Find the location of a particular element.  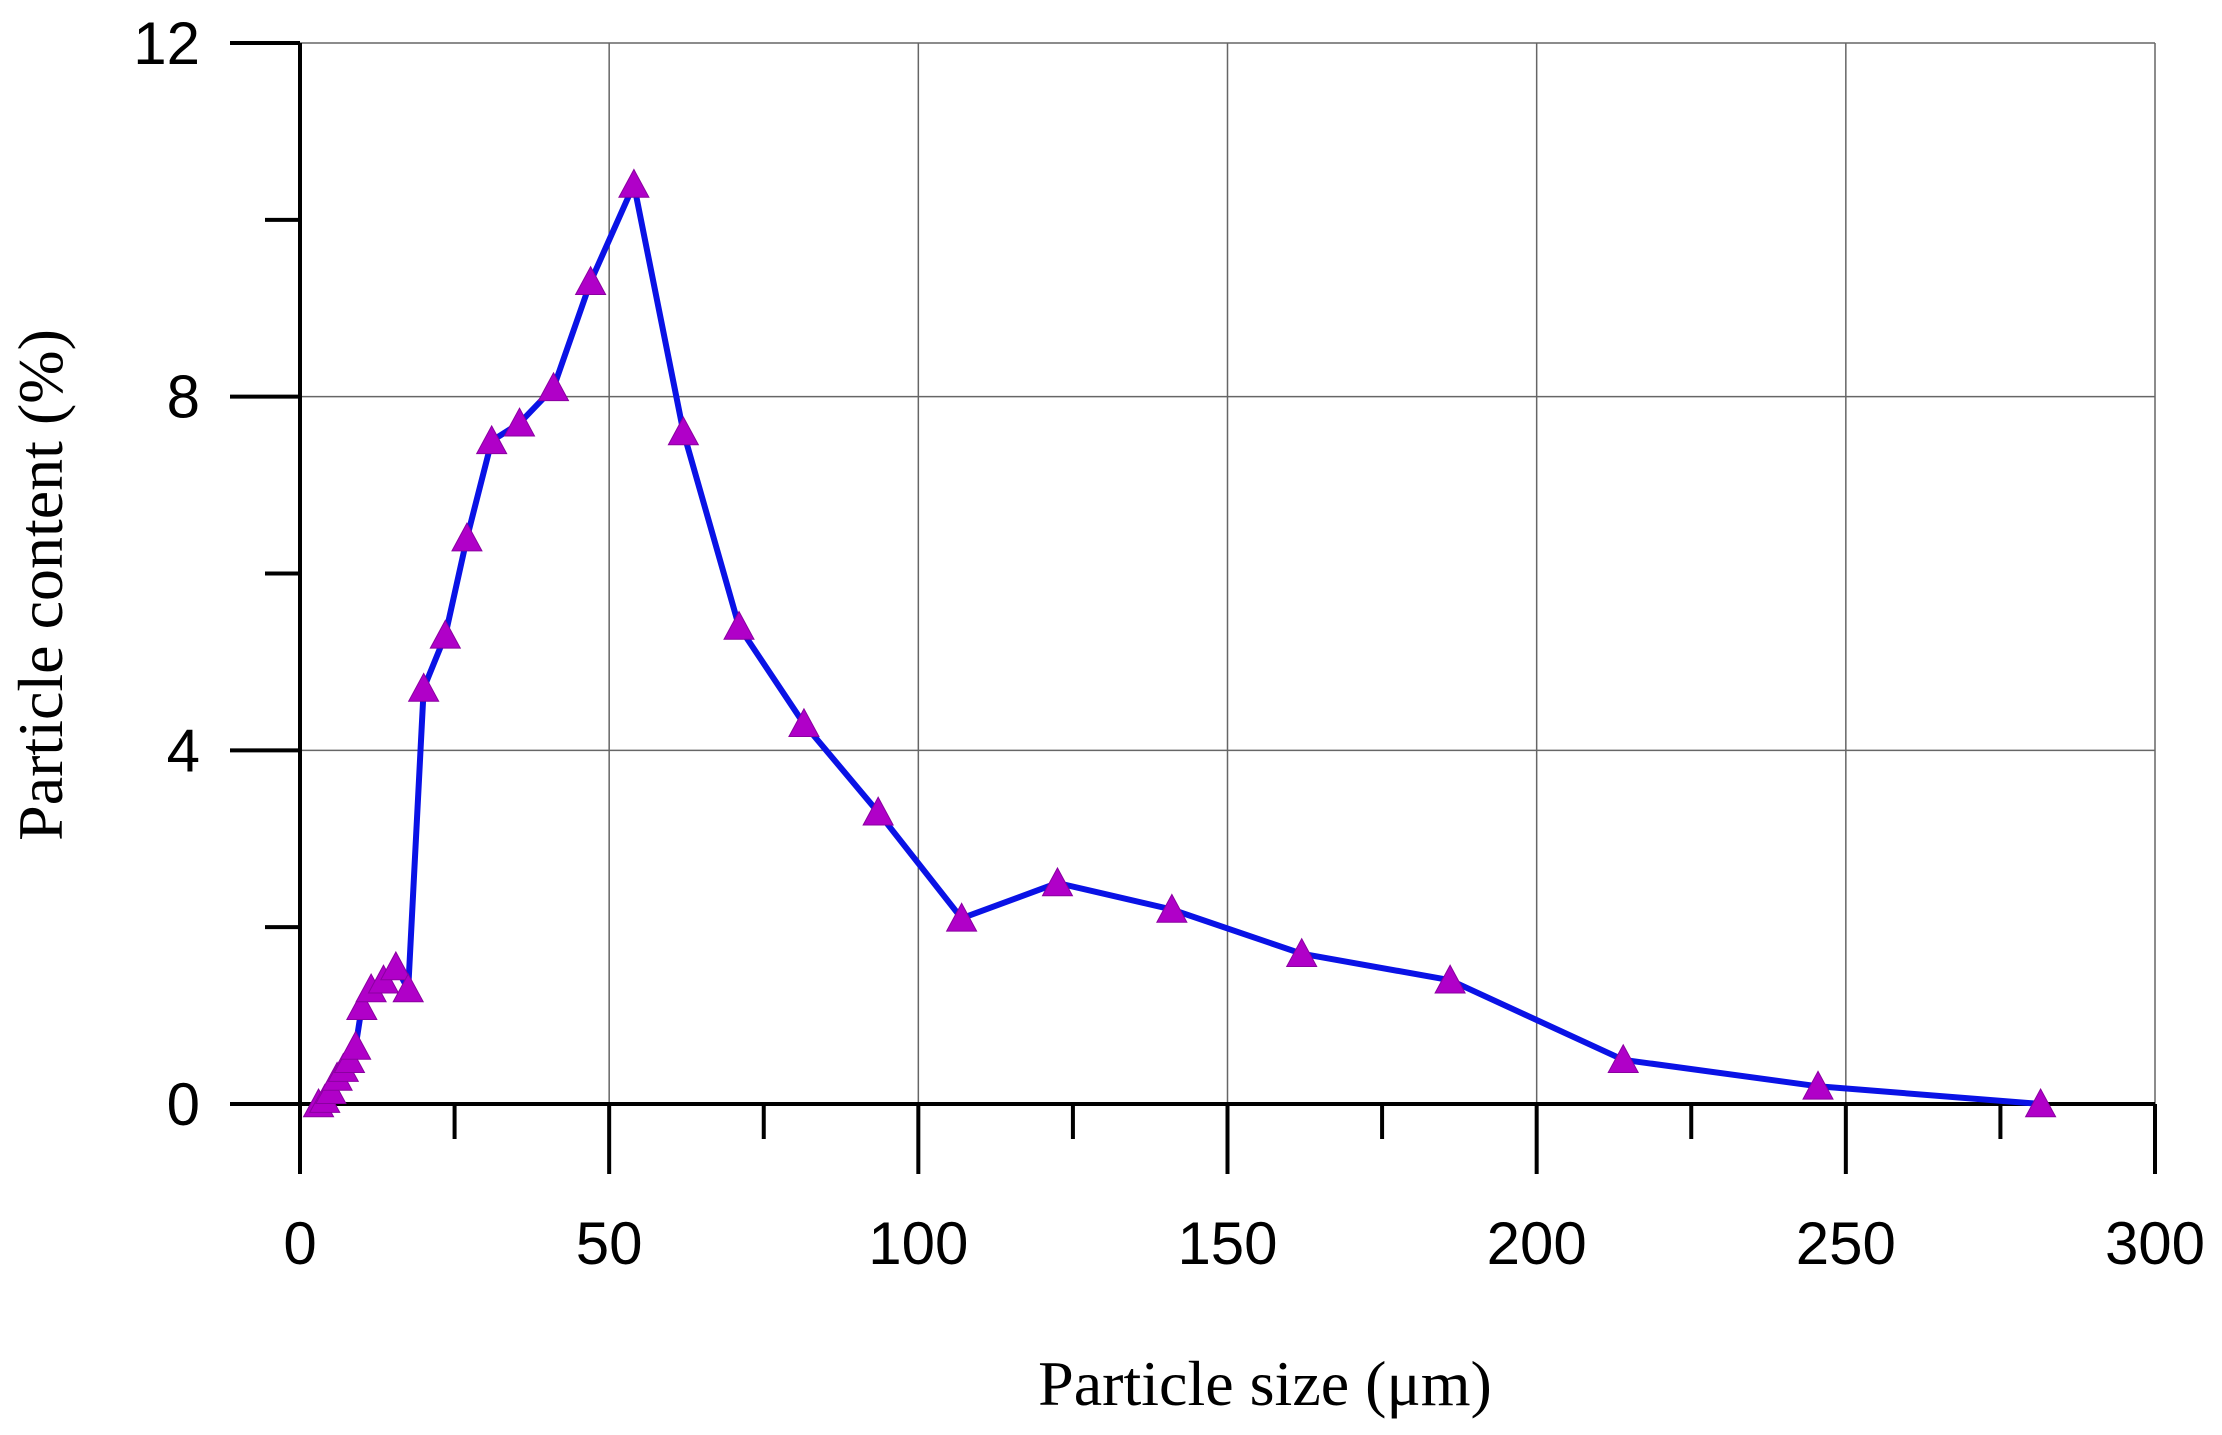

y-tick-label: 0 is located at coordinates (183, 1104).